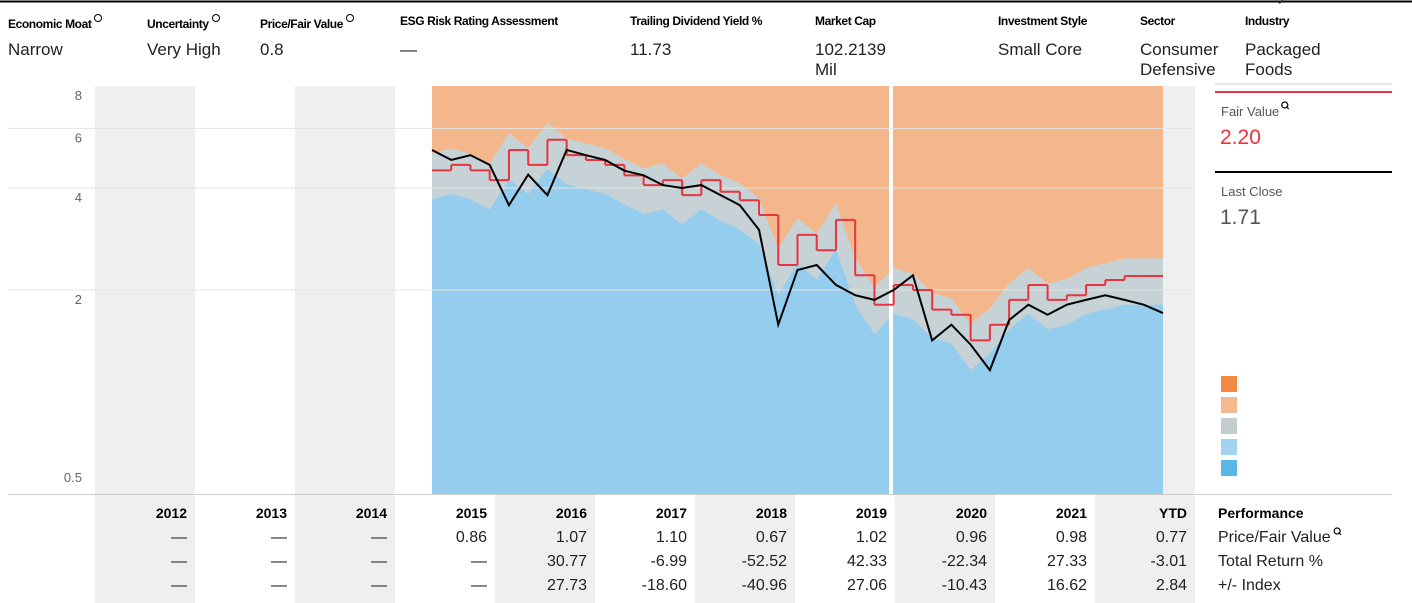  Describe the element at coordinates (1240, 217) in the screenshot. I see `summary-value: 1.71` at that location.